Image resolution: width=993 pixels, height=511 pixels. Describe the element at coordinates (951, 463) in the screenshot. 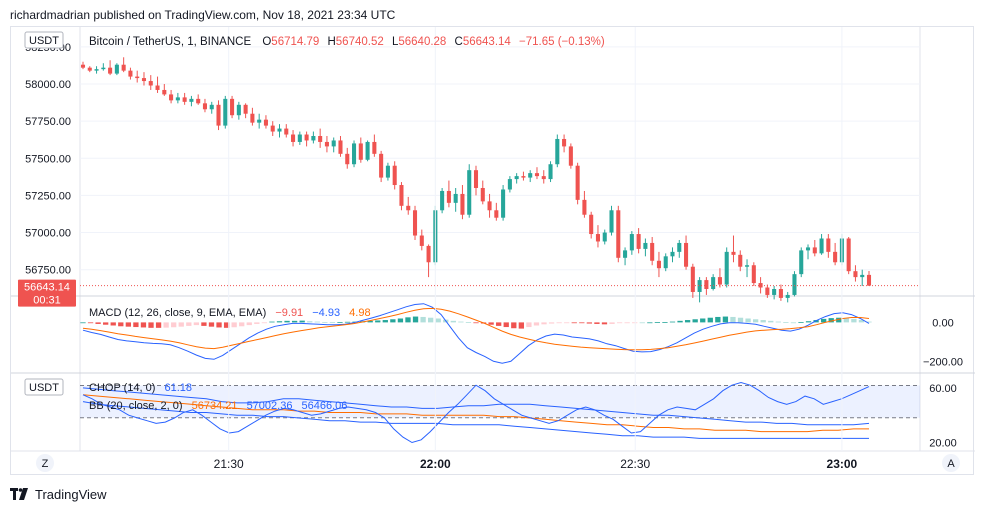

I see `axis-auto-right-button: A` at that location.